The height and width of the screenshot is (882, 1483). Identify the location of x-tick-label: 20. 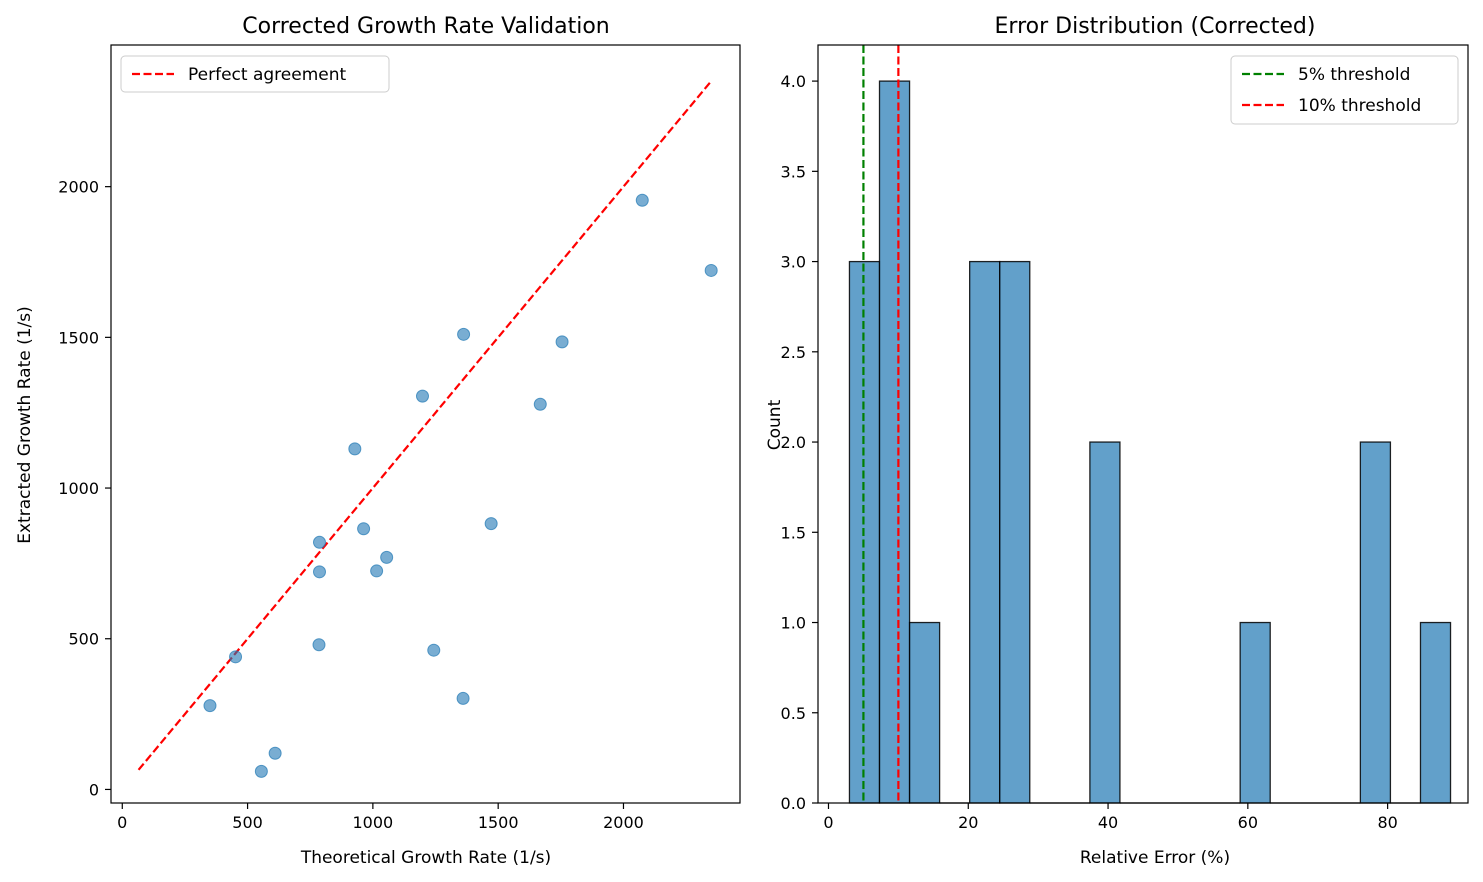
(968, 822).